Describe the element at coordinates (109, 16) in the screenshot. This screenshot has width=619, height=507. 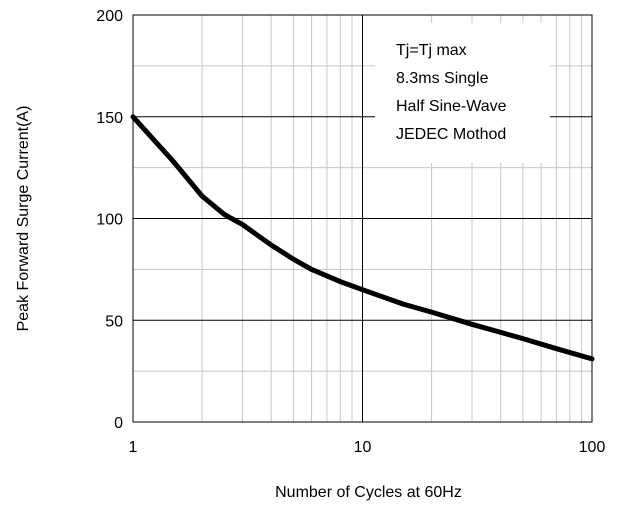
I see `y-tick-label: 200` at that location.